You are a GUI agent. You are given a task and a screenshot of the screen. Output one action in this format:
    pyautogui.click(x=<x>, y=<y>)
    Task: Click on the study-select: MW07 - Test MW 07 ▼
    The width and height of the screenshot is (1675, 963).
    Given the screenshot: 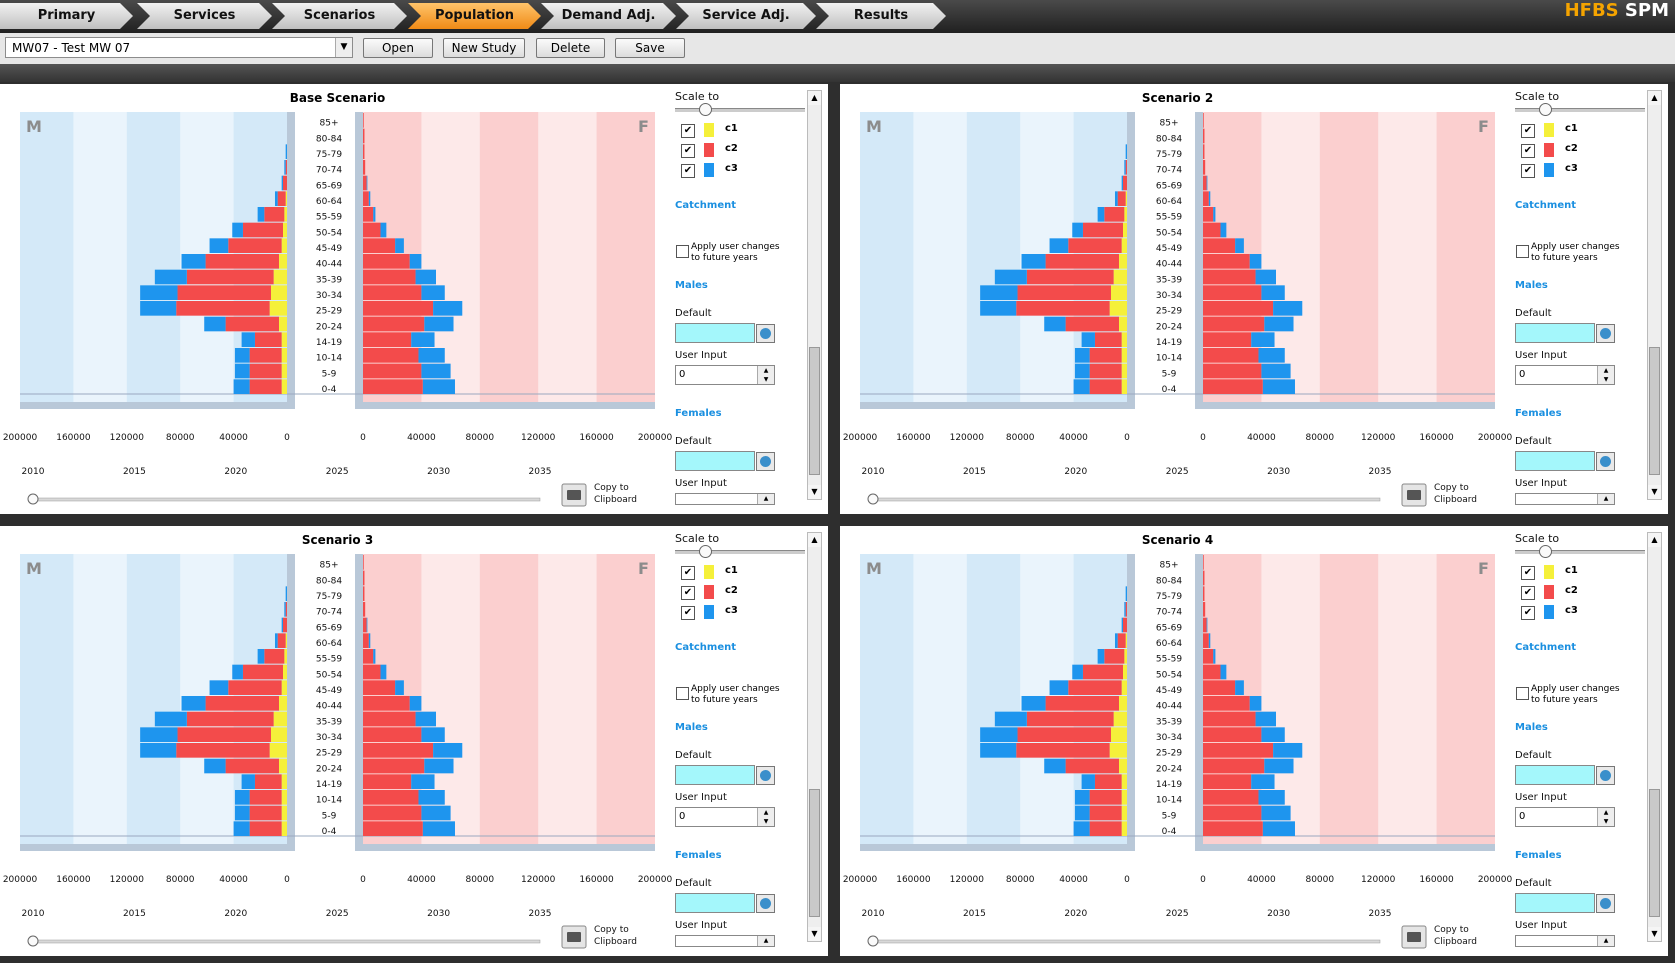 What is the action you would take?
    pyautogui.click(x=179, y=47)
    